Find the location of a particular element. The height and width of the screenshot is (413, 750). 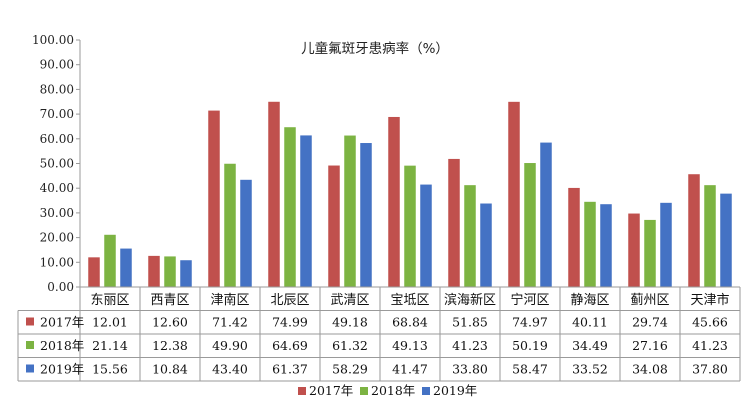

category-label: 北辰区 is located at coordinates (289, 300).